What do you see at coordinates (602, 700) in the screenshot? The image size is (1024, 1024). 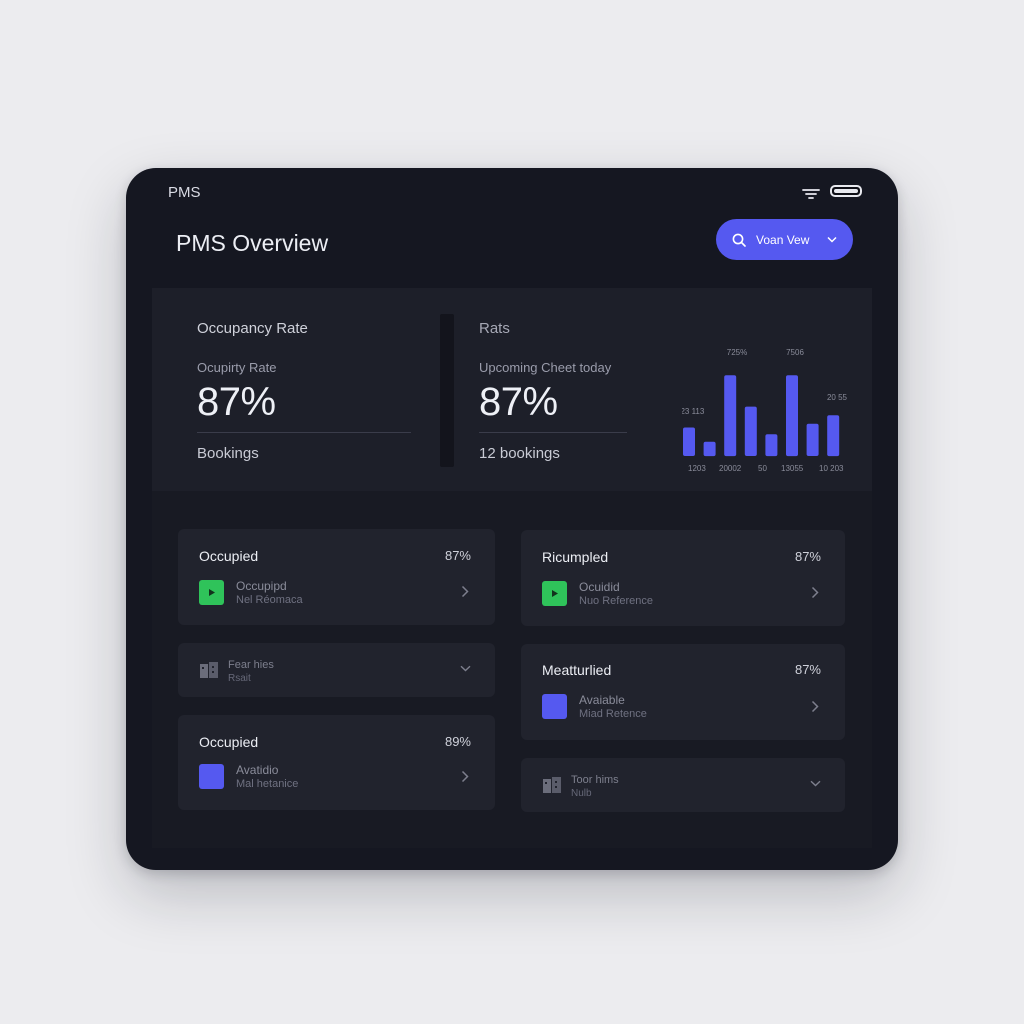 I see `card-detail: Avaiable` at bounding box center [602, 700].